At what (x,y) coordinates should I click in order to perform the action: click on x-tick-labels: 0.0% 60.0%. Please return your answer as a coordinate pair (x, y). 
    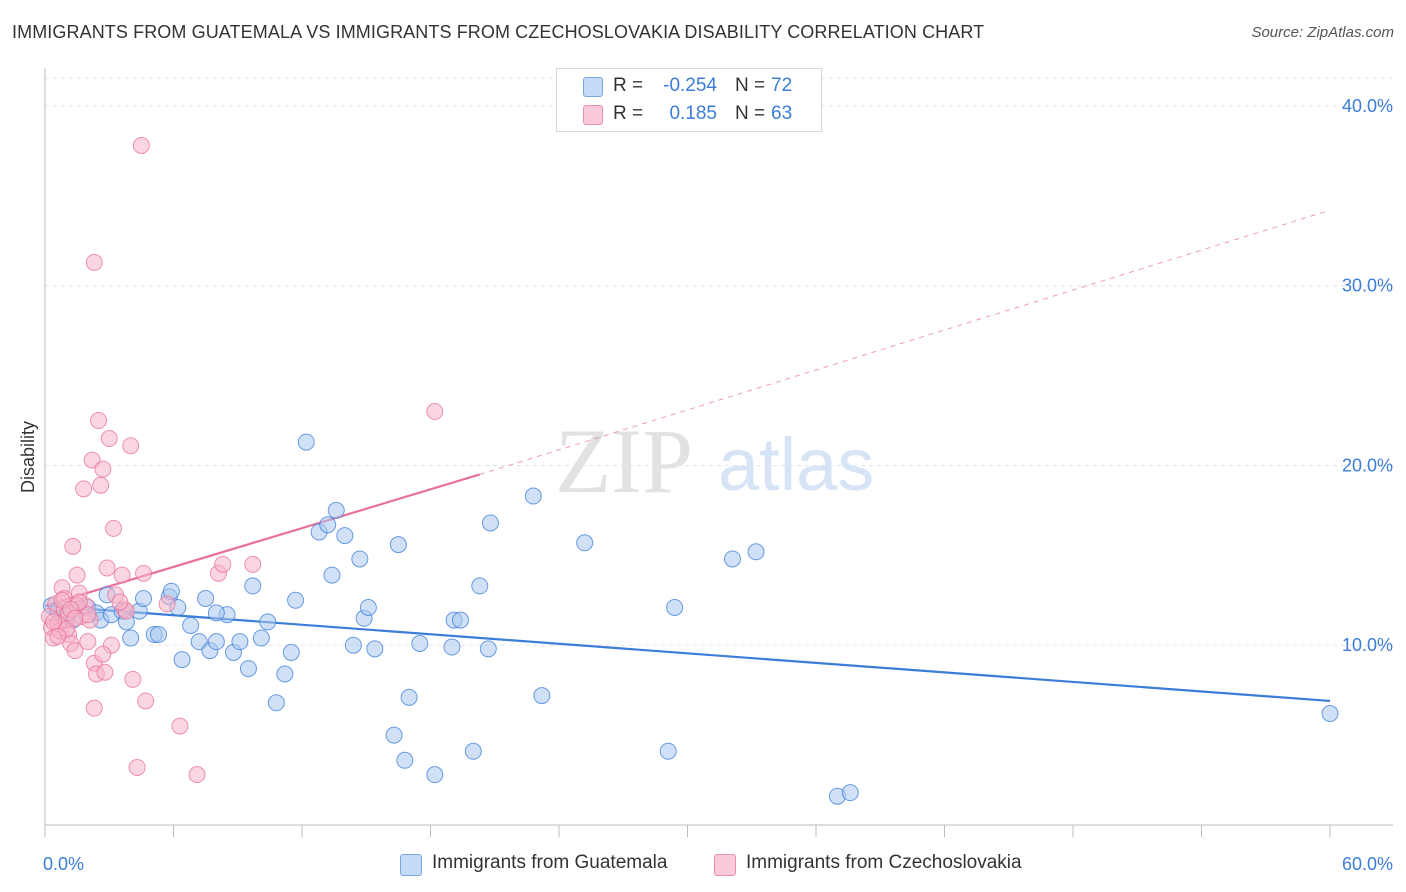
    Looking at the image, I should click on (718, 864).